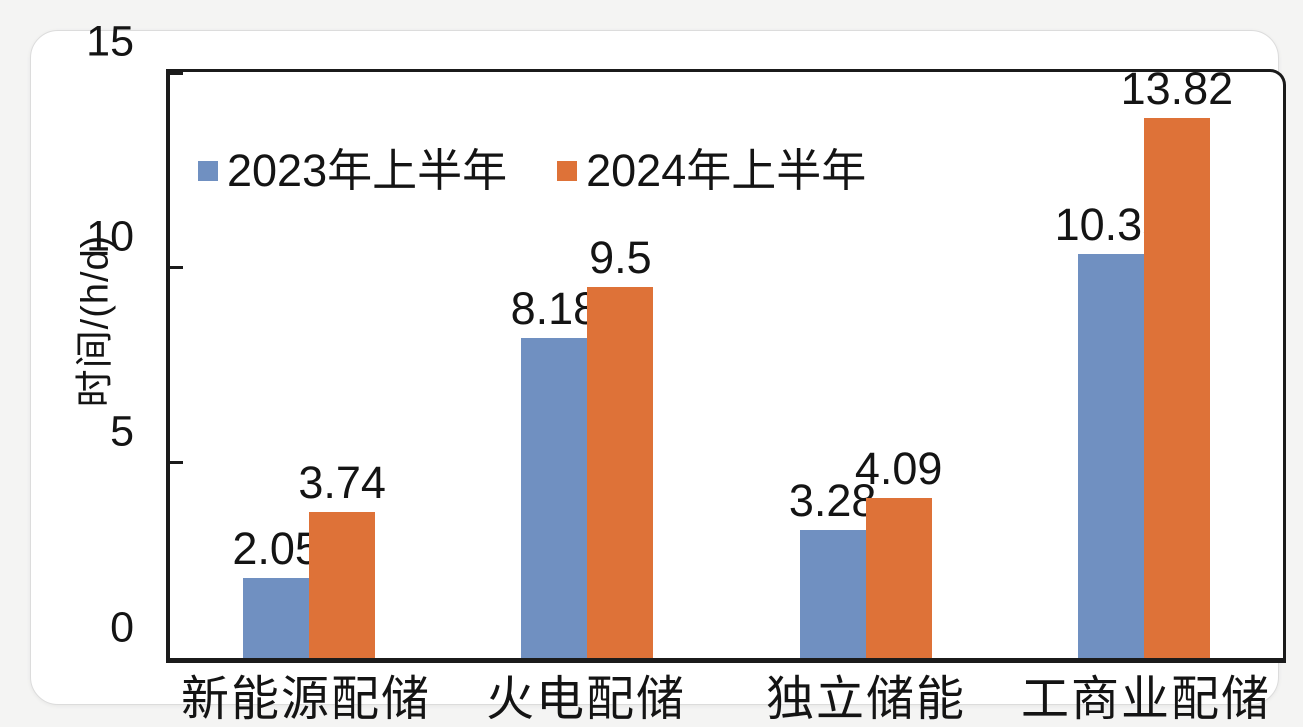  I want to click on bar-series-0-1: 8.18, so click(554, 471).